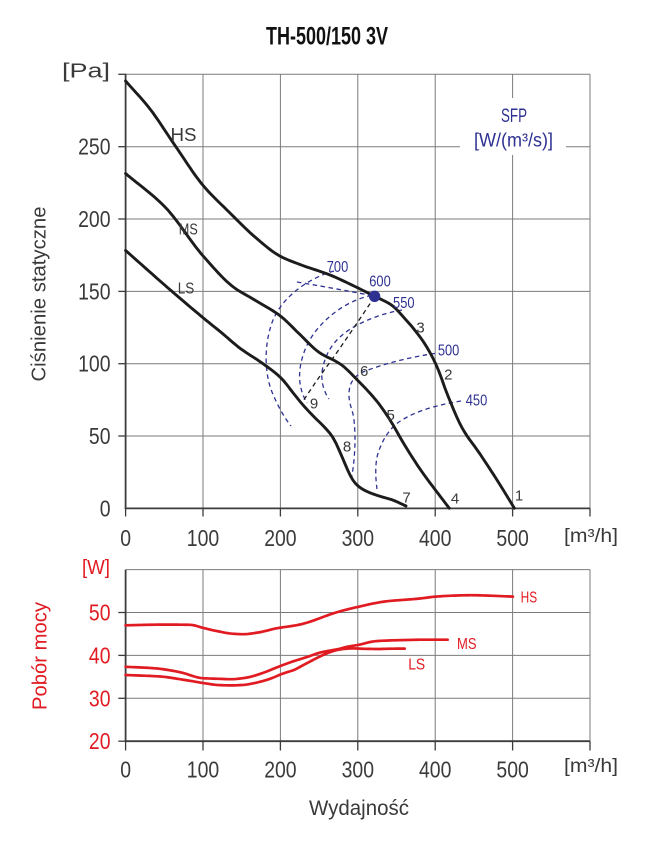  Describe the element at coordinates (359, 808) in the screenshot. I see `svg-text: Wydajność` at that location.